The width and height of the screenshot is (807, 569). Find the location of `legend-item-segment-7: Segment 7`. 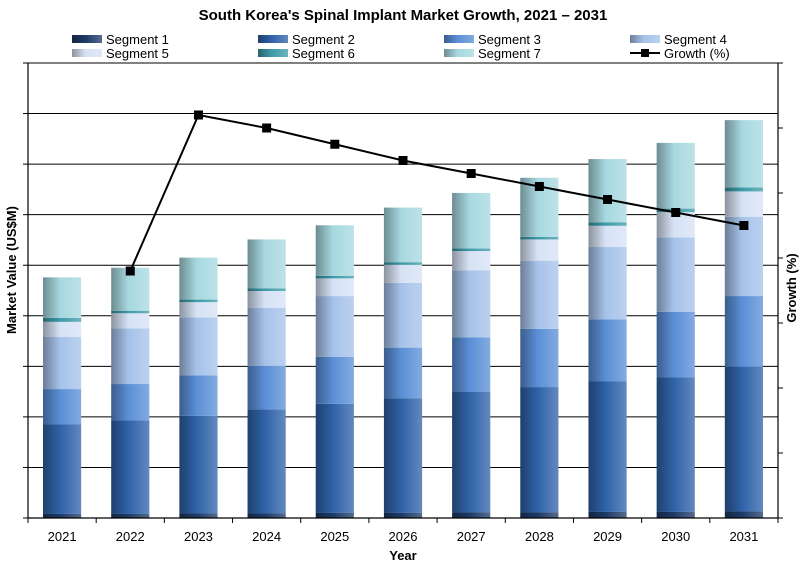

legend-item-segment-7: Segment 7 is located at coordinates (492, 53).